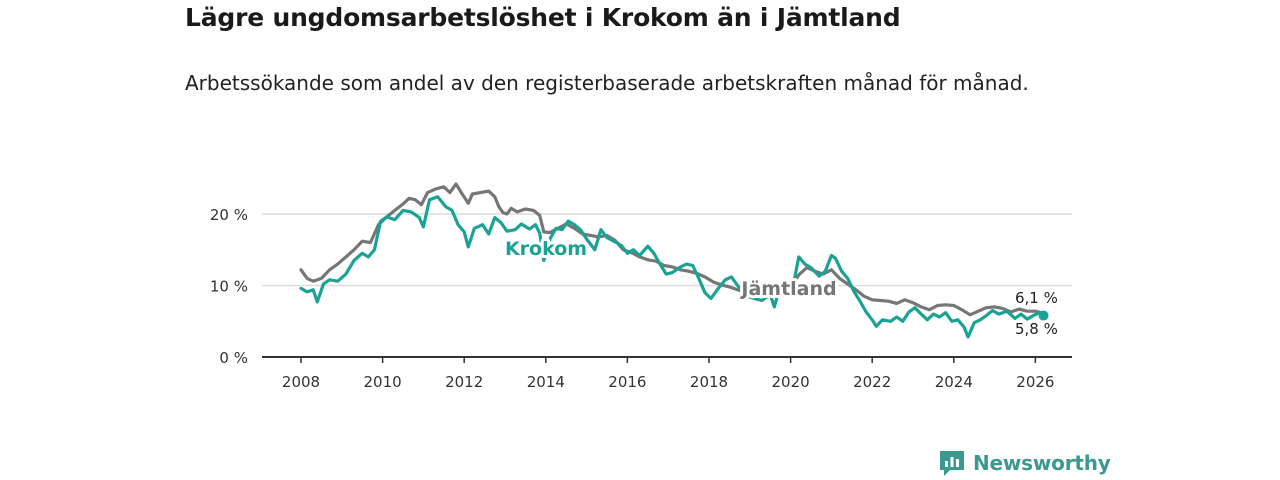  Describe the element at coordinates (301, 382) in the screenshot. I see `x-tick-label: 2008` at that location.